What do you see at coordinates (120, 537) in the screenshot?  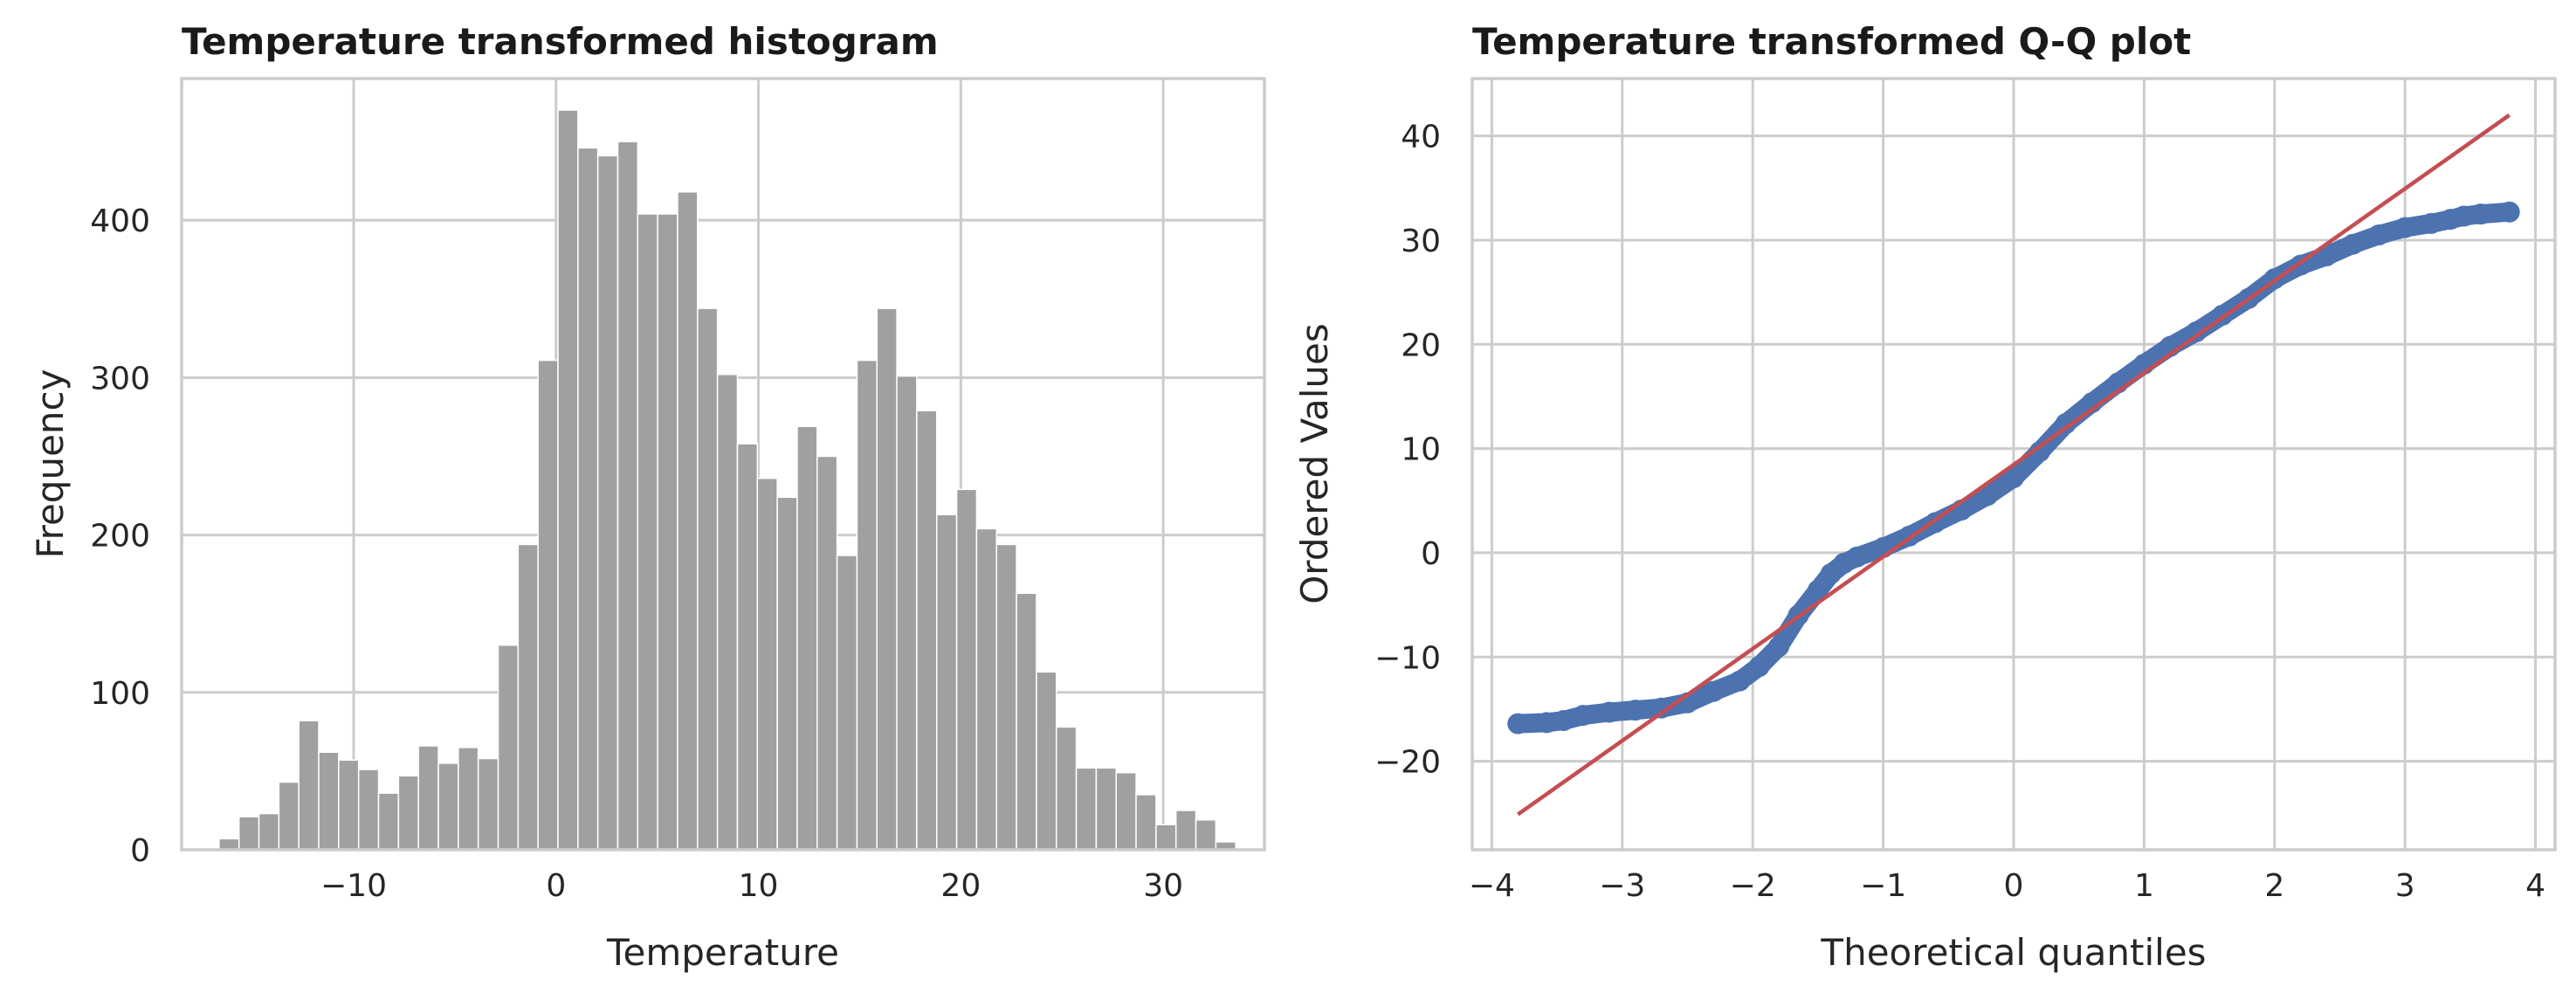 I see `histogram-y-tick-label: 200` at bounding box center [120, 537].